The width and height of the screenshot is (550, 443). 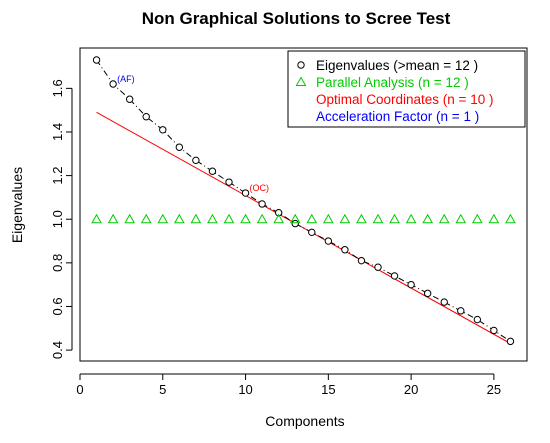 What do you see at coordinates (57, 219) in the screenshot?
I see `y-tick-label: 1.0` at bounding box center [57, 219].